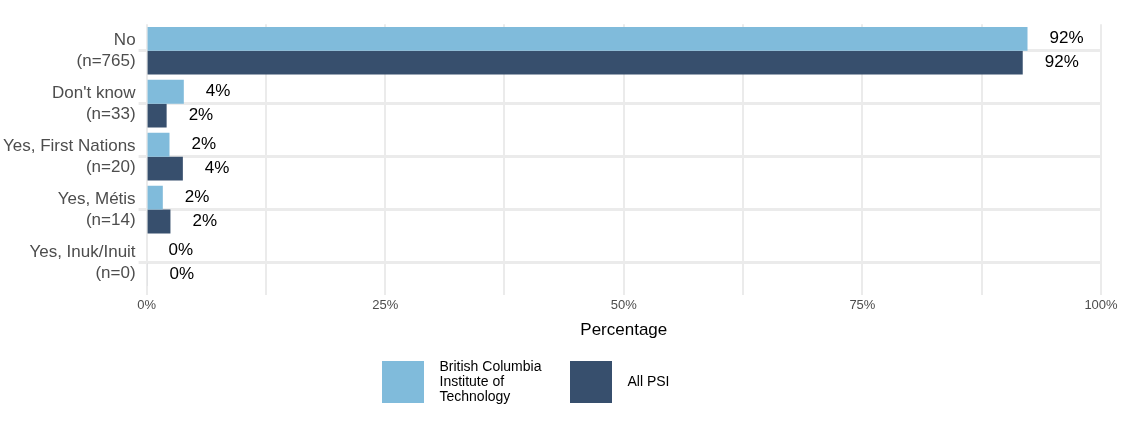 The height and width of the screenshot is (426, 1121). Describe the element at coordinates (624, 330) in the screenshot. I see `x-axis-title: Percentage` at that location.